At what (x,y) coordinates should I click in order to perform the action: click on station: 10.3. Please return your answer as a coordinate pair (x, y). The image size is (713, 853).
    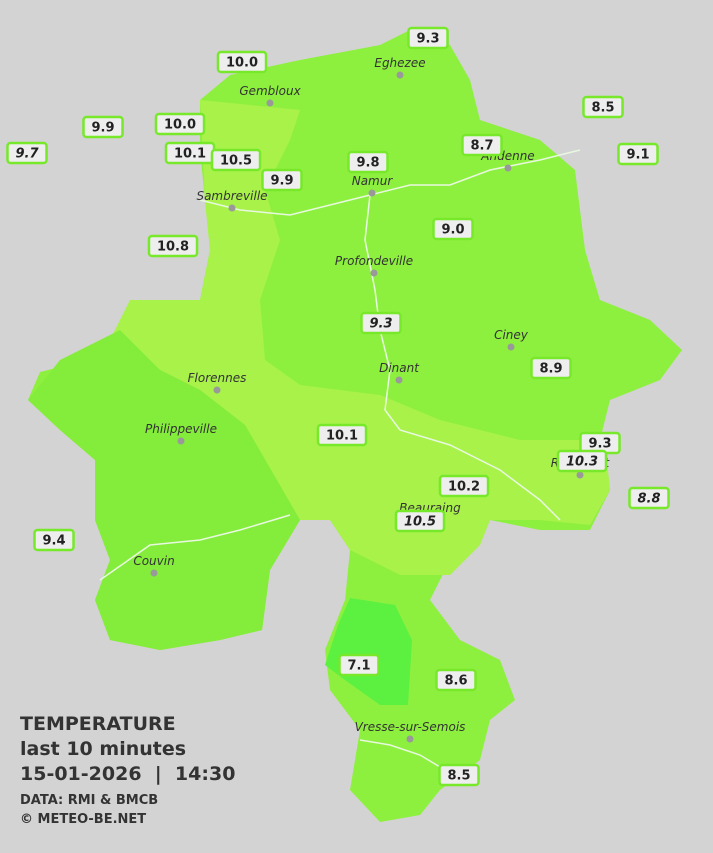
    Looking at the image, I should click on (582, 461).